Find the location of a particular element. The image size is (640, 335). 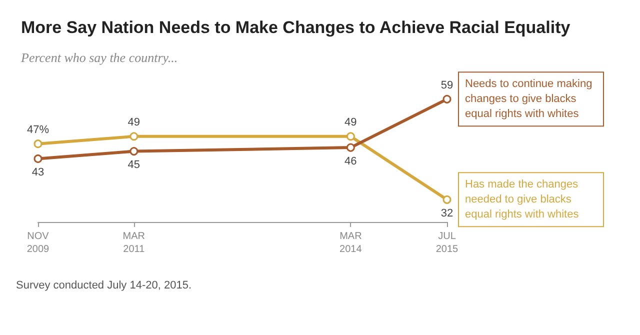

data-label: 43 is located at coordinates (38, 172).